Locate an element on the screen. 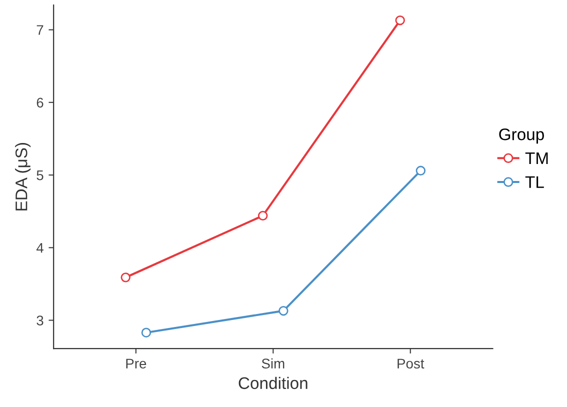  x-tick-label: Post is located at coordinates (411, 363).